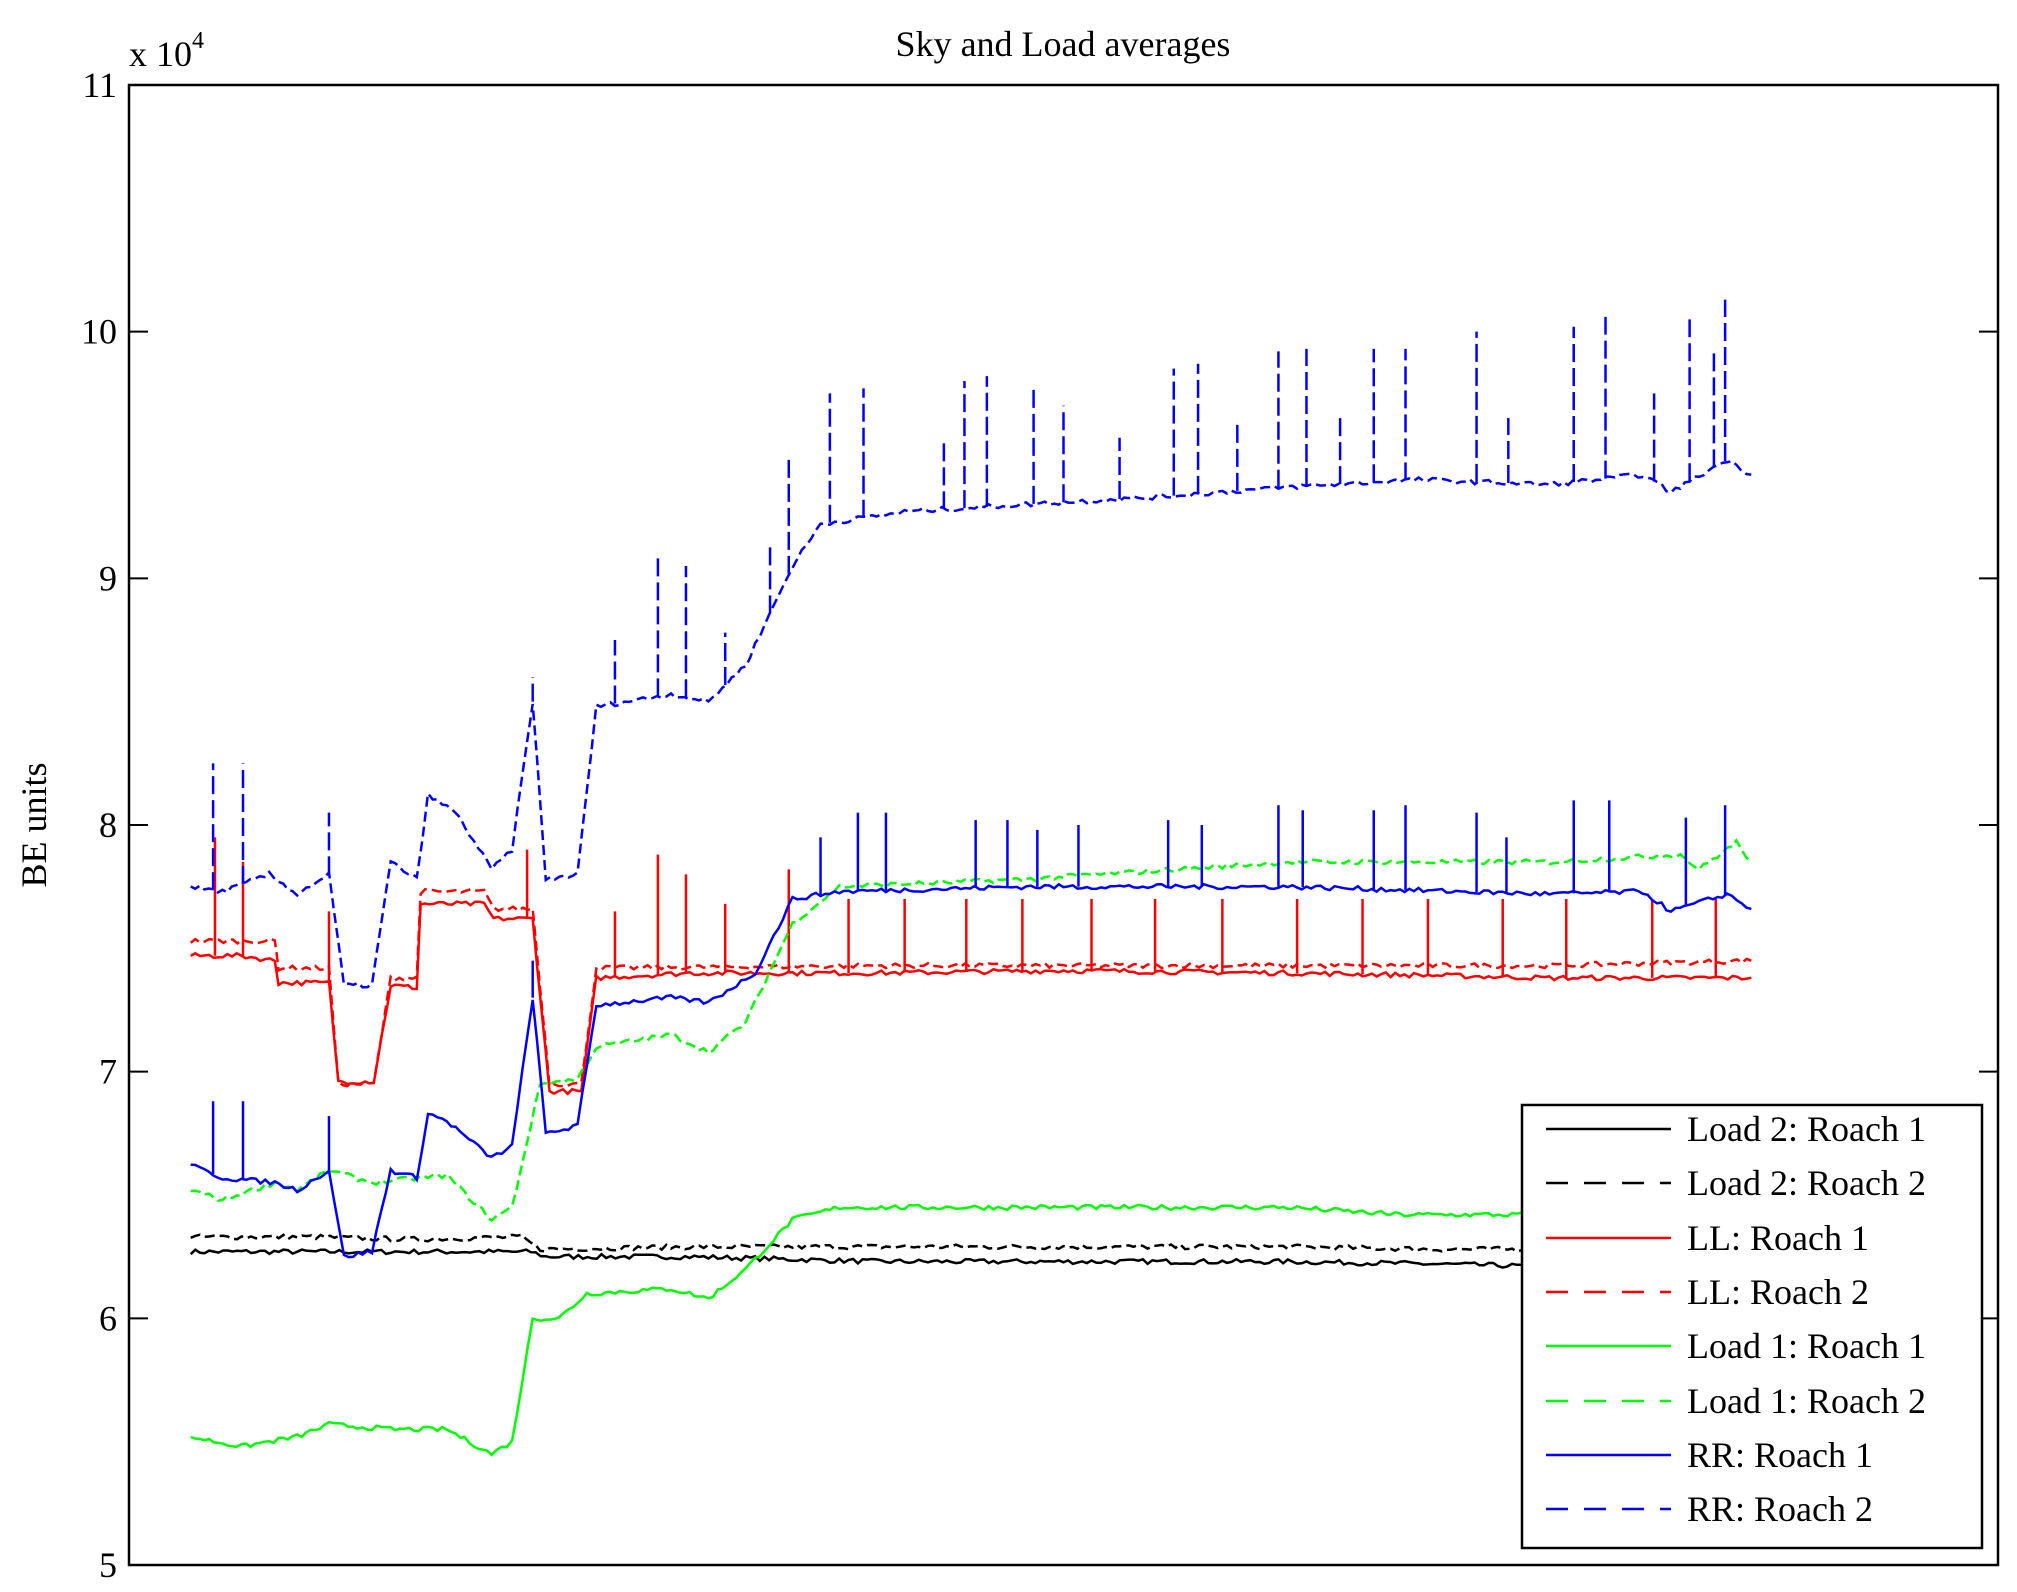 Image resolution: width=2017 pixels, height=1592 pixels. What do you see at coordinates (108, 1318) in the screenshot?
I see `y-tick-label: 6` at bounding box center [108, 1318].